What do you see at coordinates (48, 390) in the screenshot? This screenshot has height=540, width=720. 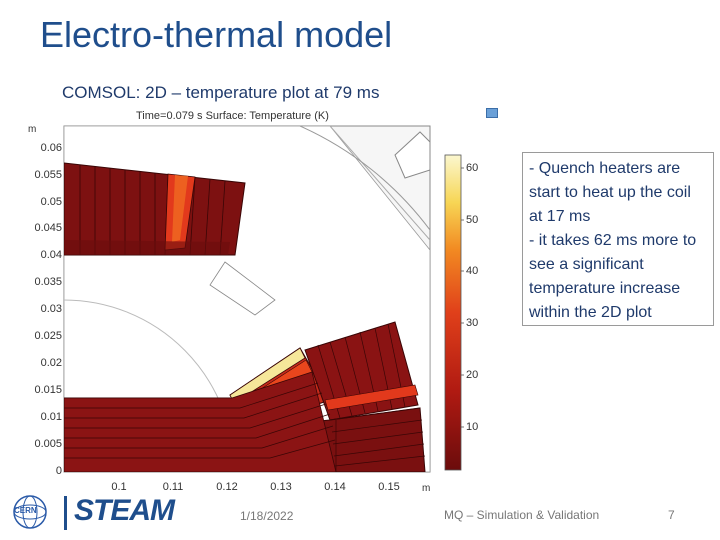 I see `y-tick: 0.015` at bounding box center [48, 390].